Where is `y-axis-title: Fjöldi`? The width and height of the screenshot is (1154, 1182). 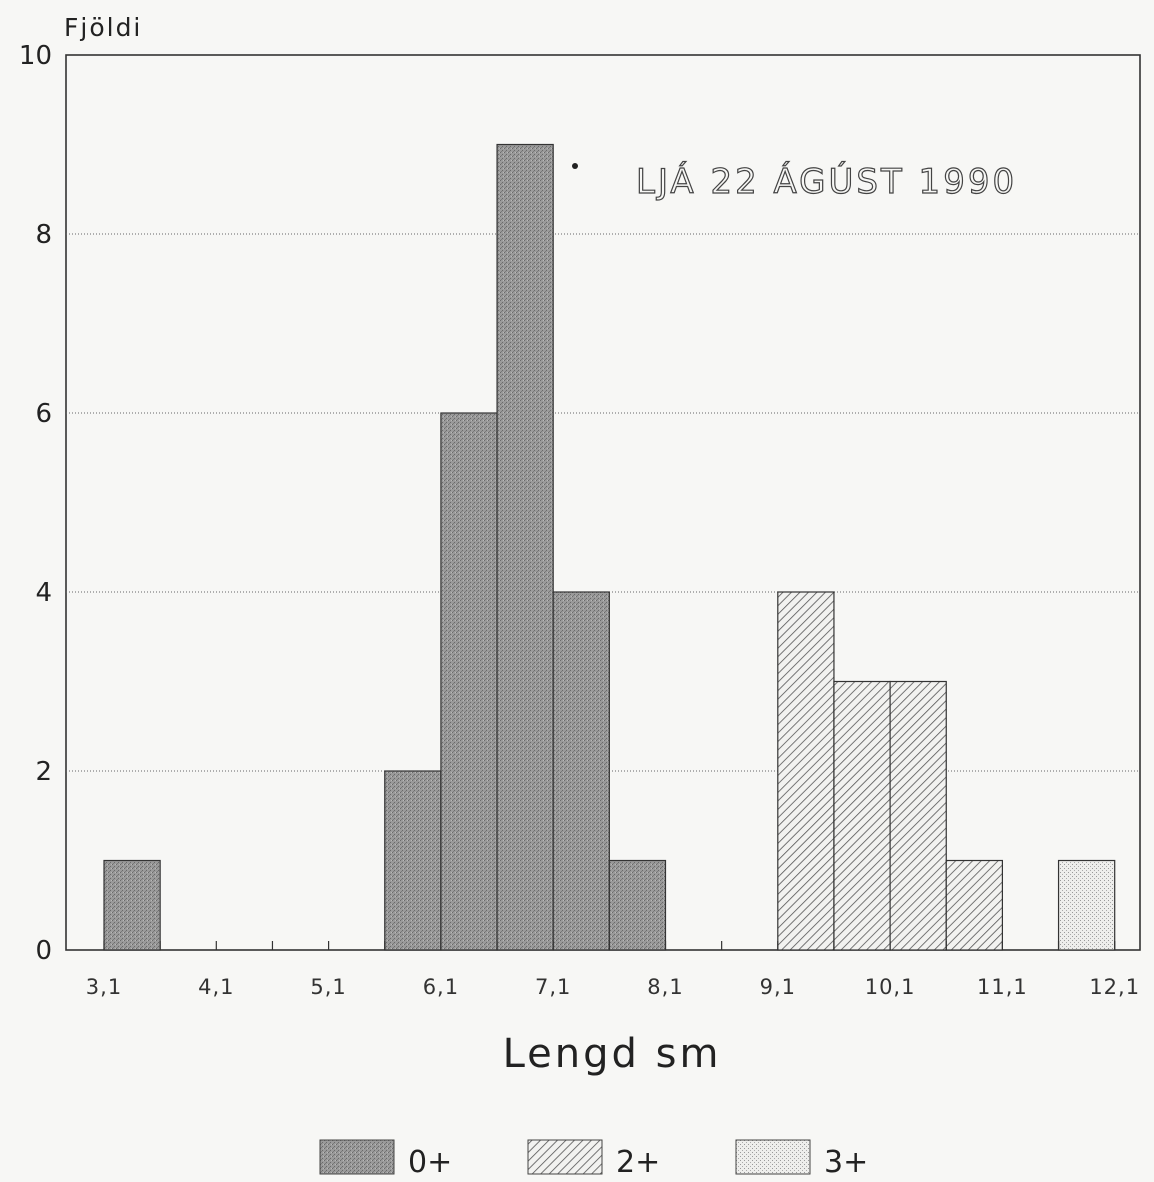 y-axis-title: Fjöldi is located at coordinates (103, 27).